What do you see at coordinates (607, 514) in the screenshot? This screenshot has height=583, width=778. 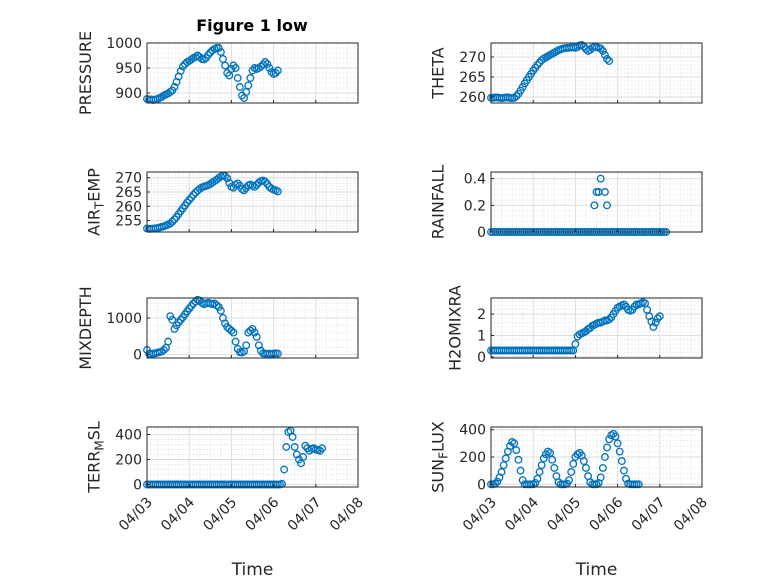 I see `x-tick-label: 04/06` at bounding box center [607, 514].